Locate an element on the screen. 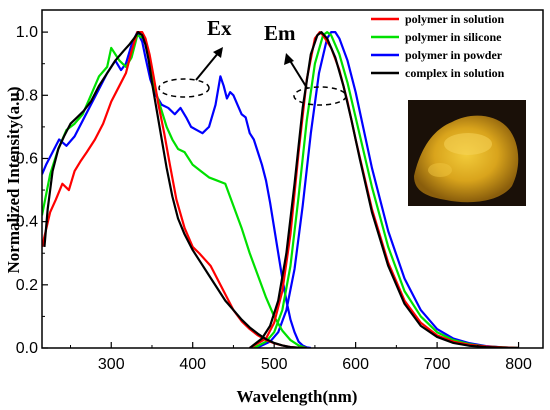 This screenshot has width=550, height=410. em-label: Em is located at coordinates (280, 33).